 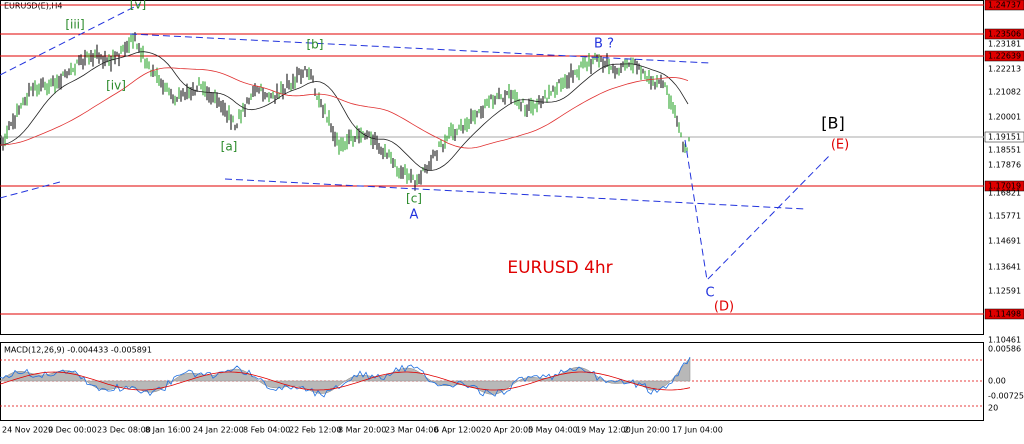 I want to click on macd-tick-label: 20, so click(x=993, y=408).